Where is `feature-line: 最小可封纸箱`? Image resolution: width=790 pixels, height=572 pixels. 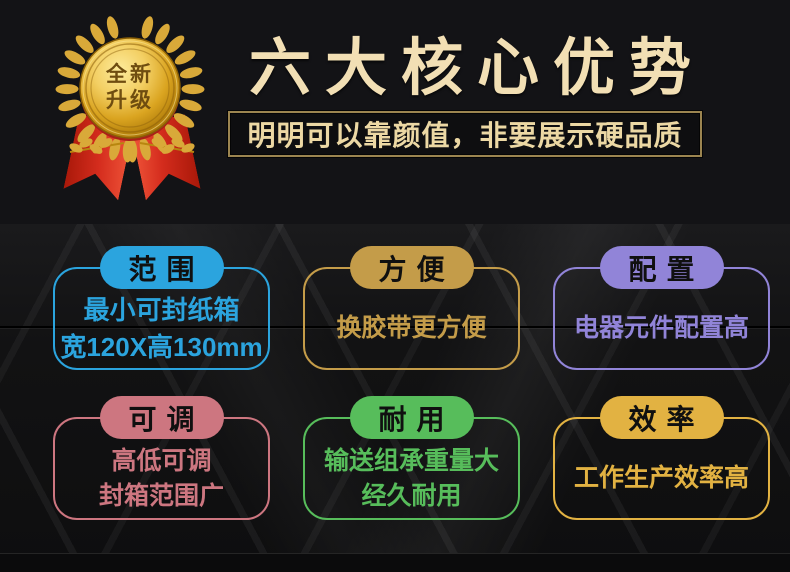 feature-line: 最小可封纸箱 is located at coordinates (161, 310).